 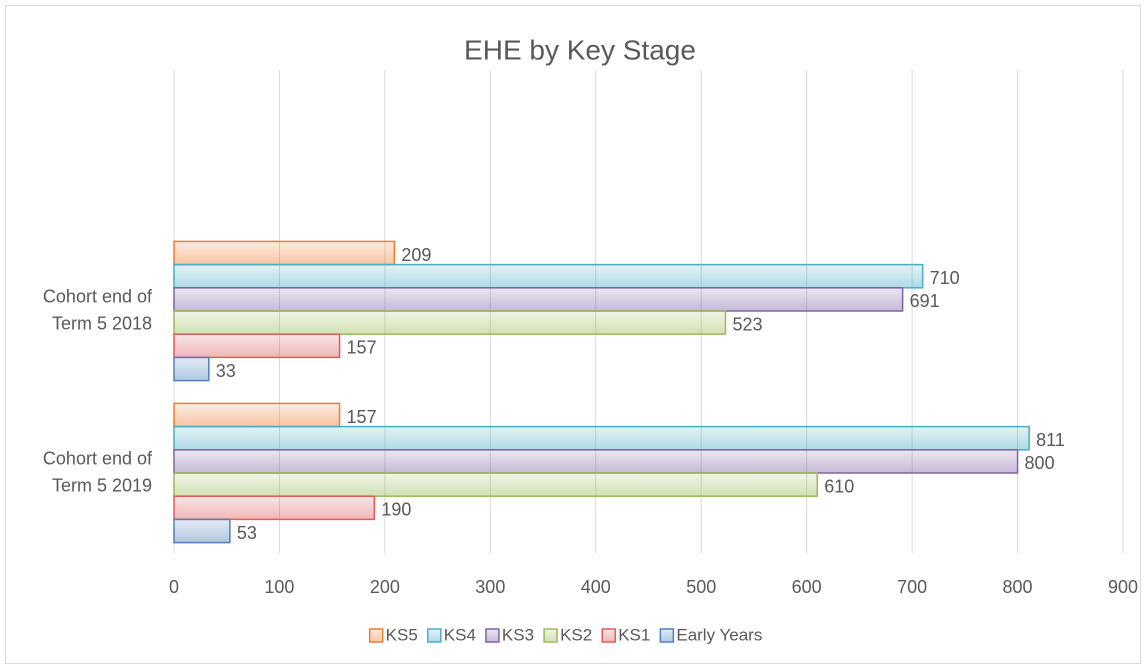 I want to click on data-label: 800, so click(x=1040, y=463).